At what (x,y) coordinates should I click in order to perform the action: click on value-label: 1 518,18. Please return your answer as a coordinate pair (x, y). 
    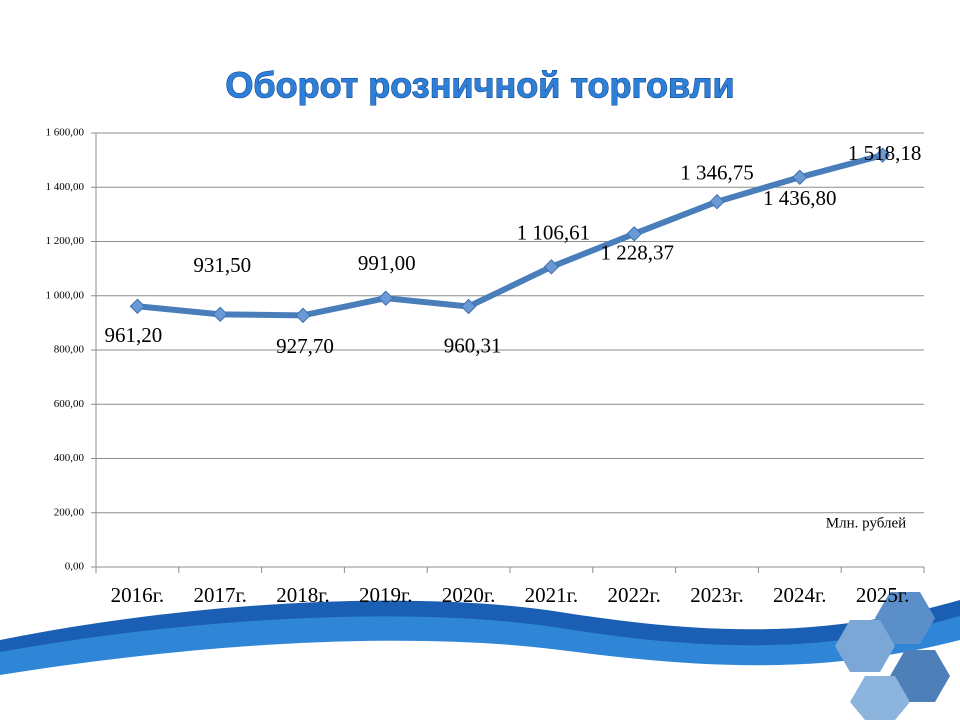
    Looking at the image, I should click on (885, 153).